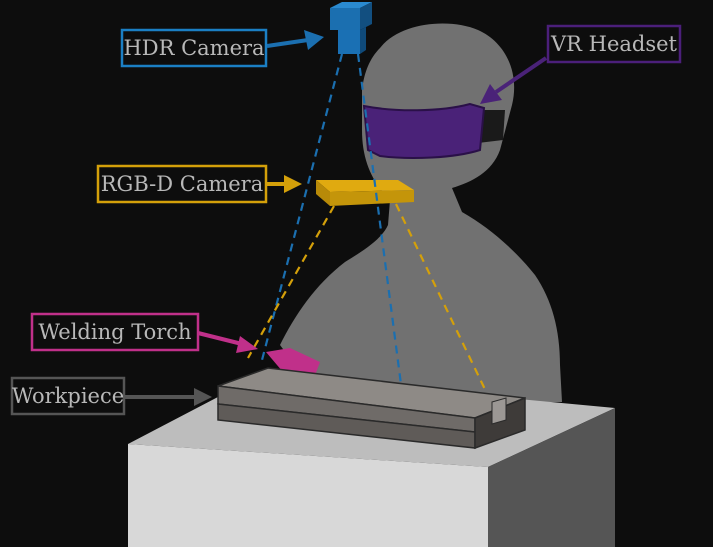 The image size is (713, 547). Describe the element at coordinates (371, 408) in the screenshot. I see `workpiece-plates` at that location.